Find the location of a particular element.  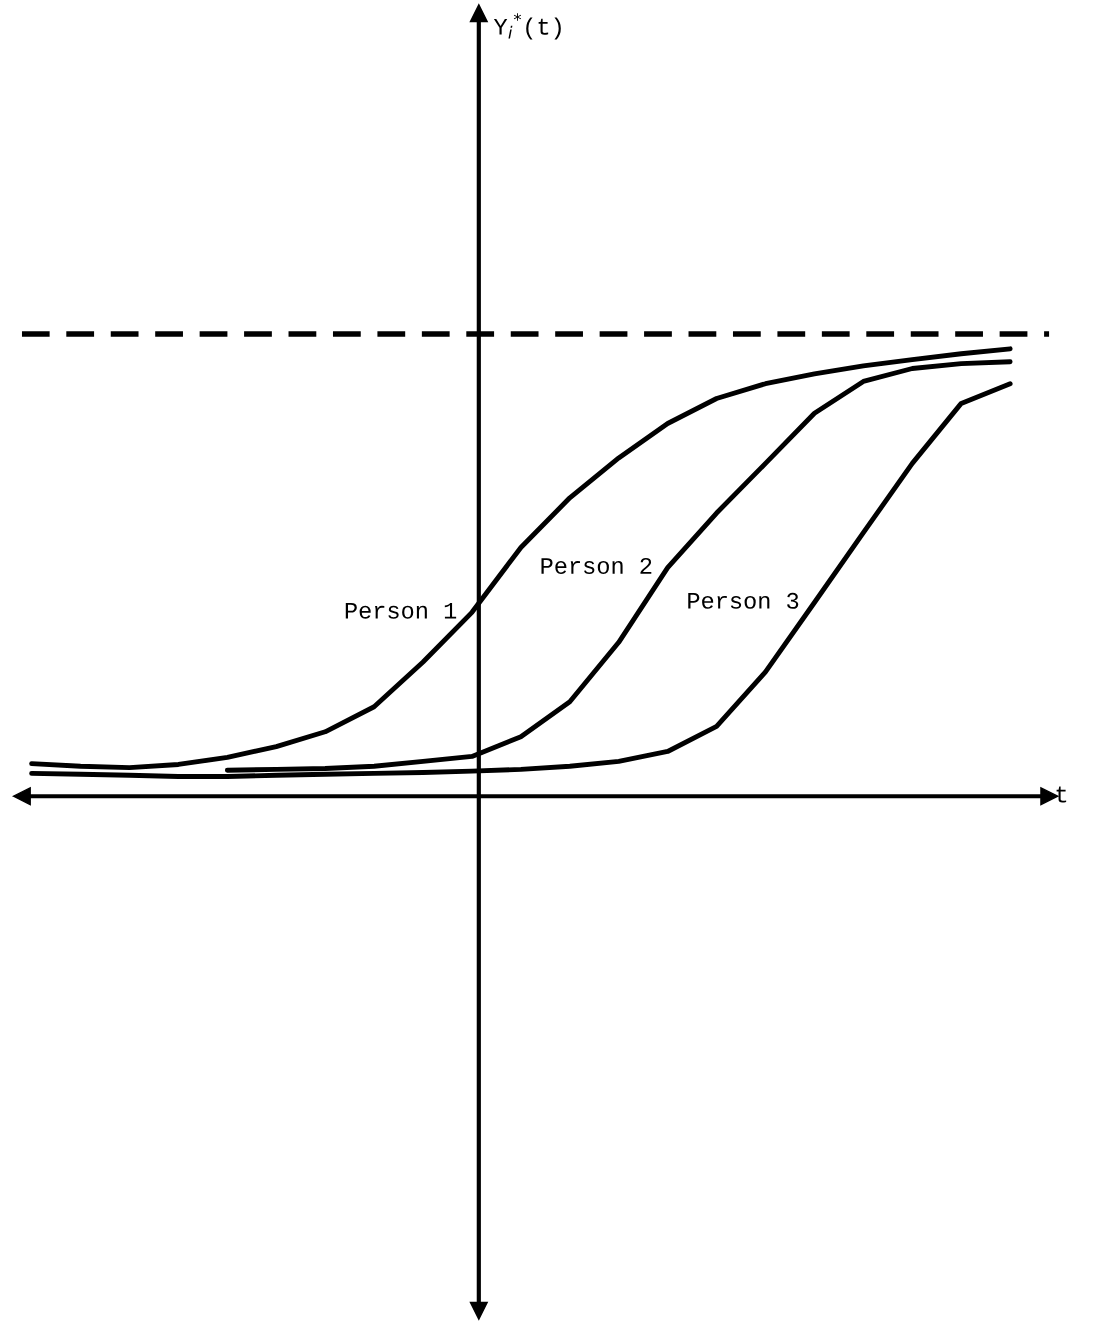

x-axis-title: t is located at coordinates (1061, 794).